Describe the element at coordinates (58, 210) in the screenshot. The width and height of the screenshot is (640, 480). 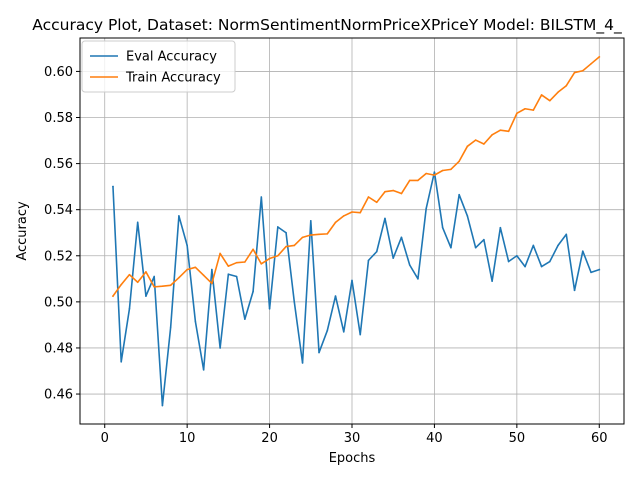
I see `y-tick-label: 0.54` at that location.